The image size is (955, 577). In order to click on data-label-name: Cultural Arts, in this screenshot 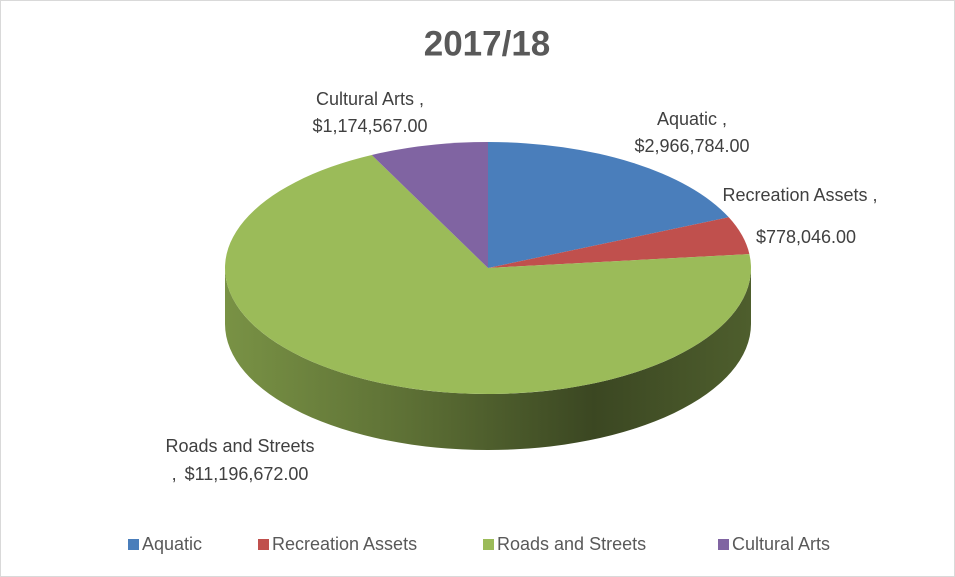, I will do `click(370, 99)`.